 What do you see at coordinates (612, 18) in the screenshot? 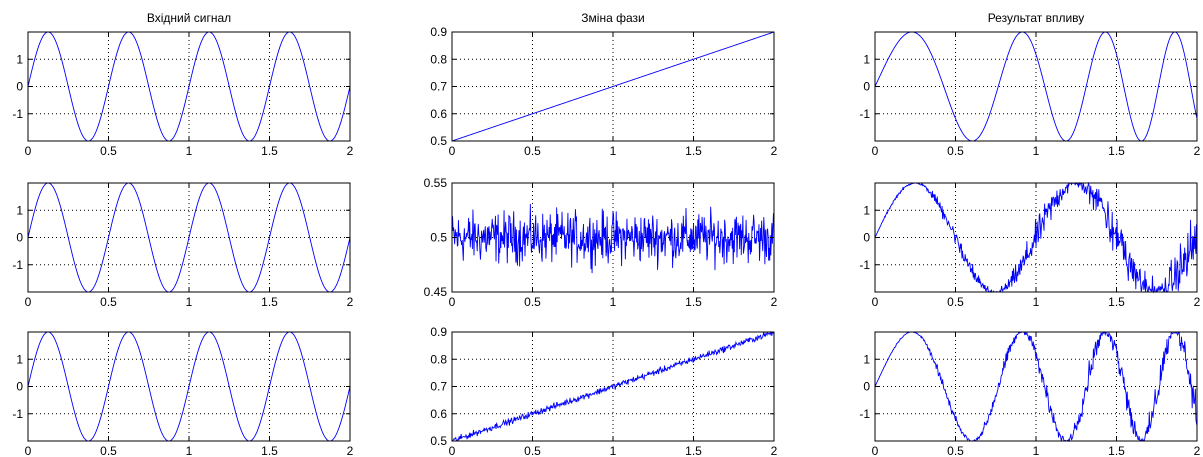
I see `subplot-title: Зміна фази` at bounding box center [612, 18].